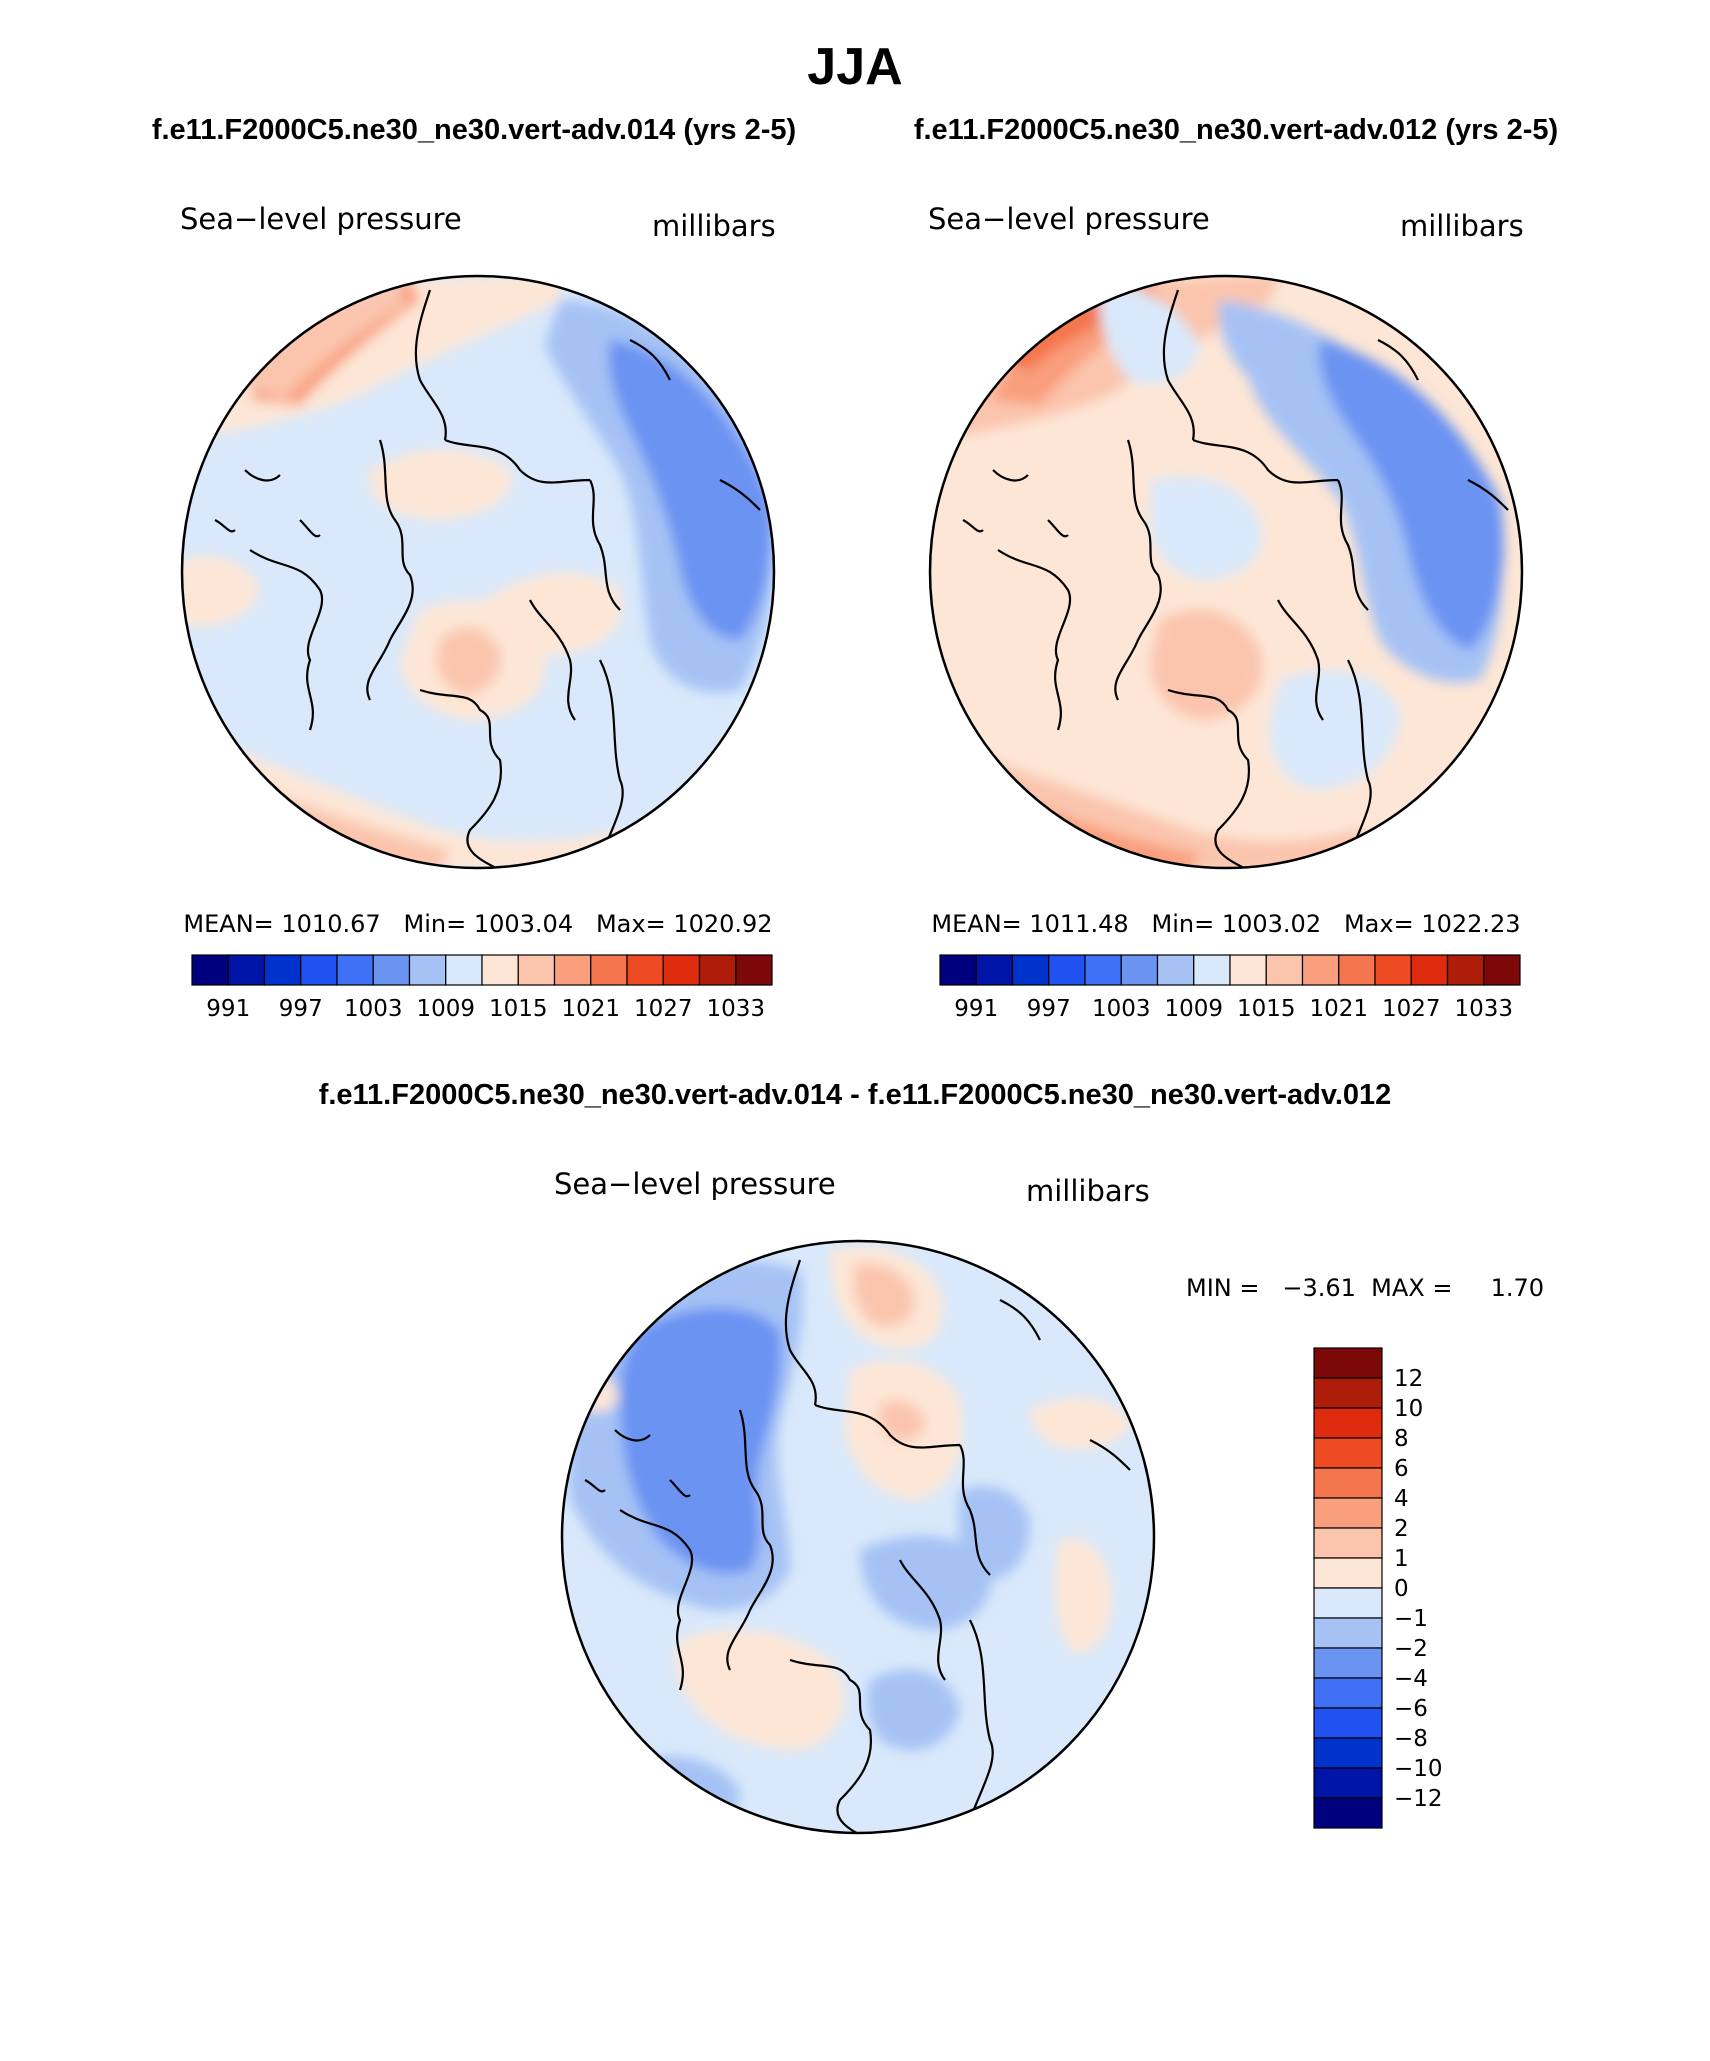 This screenshot has height=2061, width=1710. I want to click on left-colorbar-label: 1033, so click(735, 1009).